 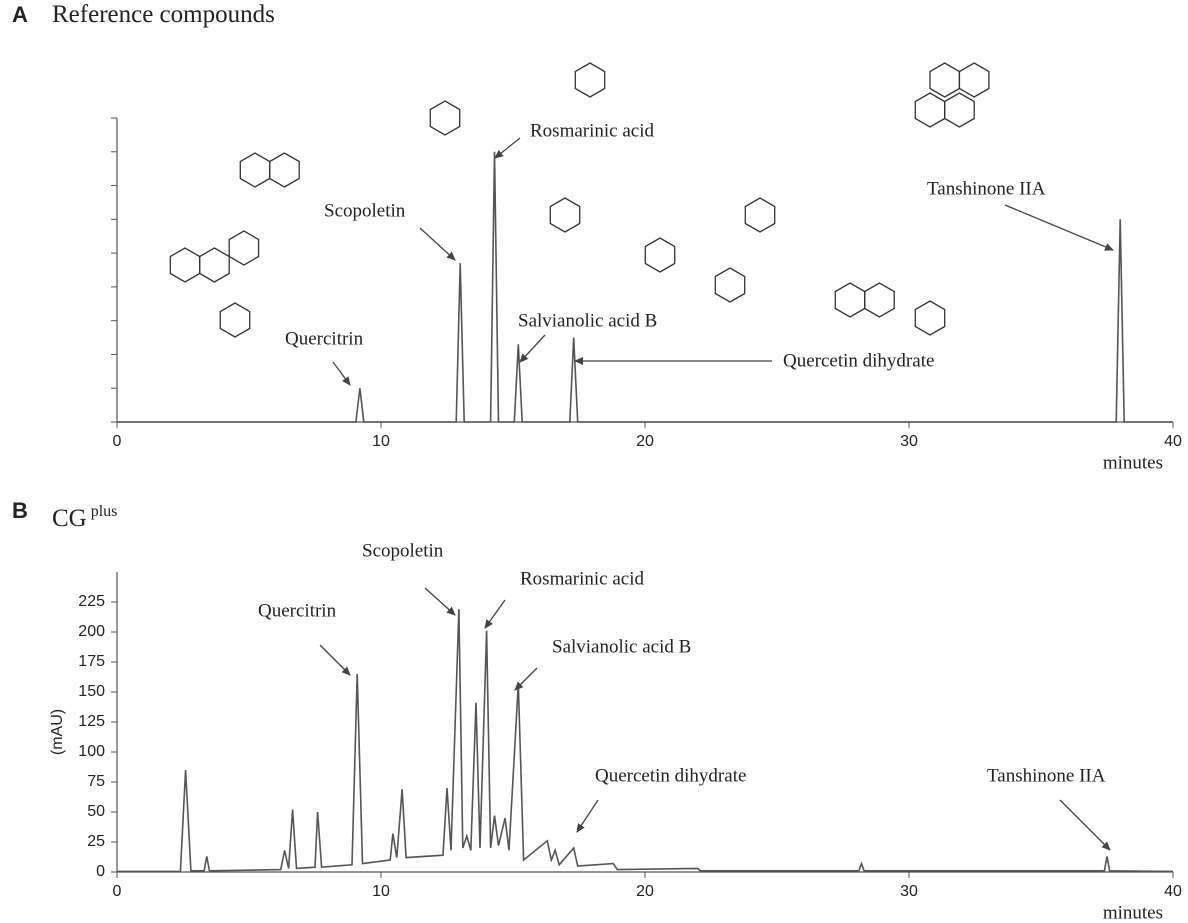 I want to click on y-tick-label: 50, so click(x=96, y=811).